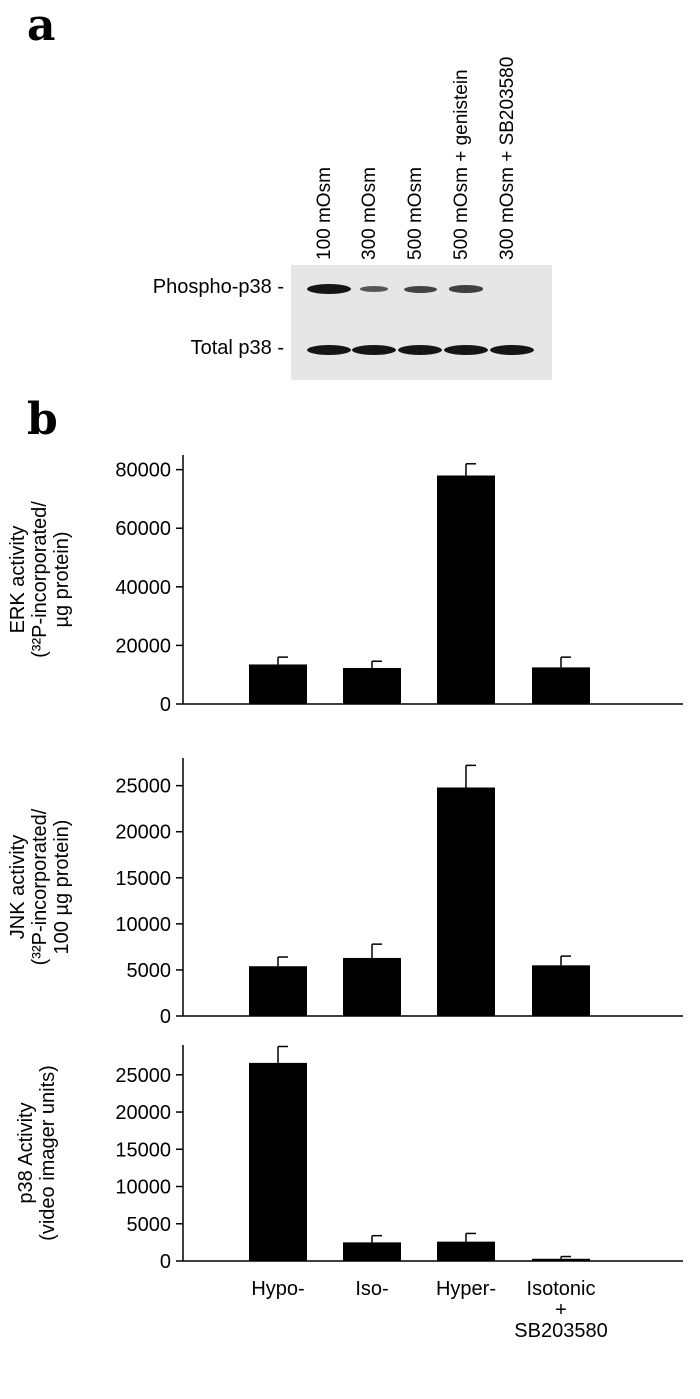 Image resolution: width=700 pixels, height=1399 pixels. What do you see at coordinates (26, 1152) in the screenshot?
I see `y-axis-label: p38 Activity` at bounding box center [26, 1152].